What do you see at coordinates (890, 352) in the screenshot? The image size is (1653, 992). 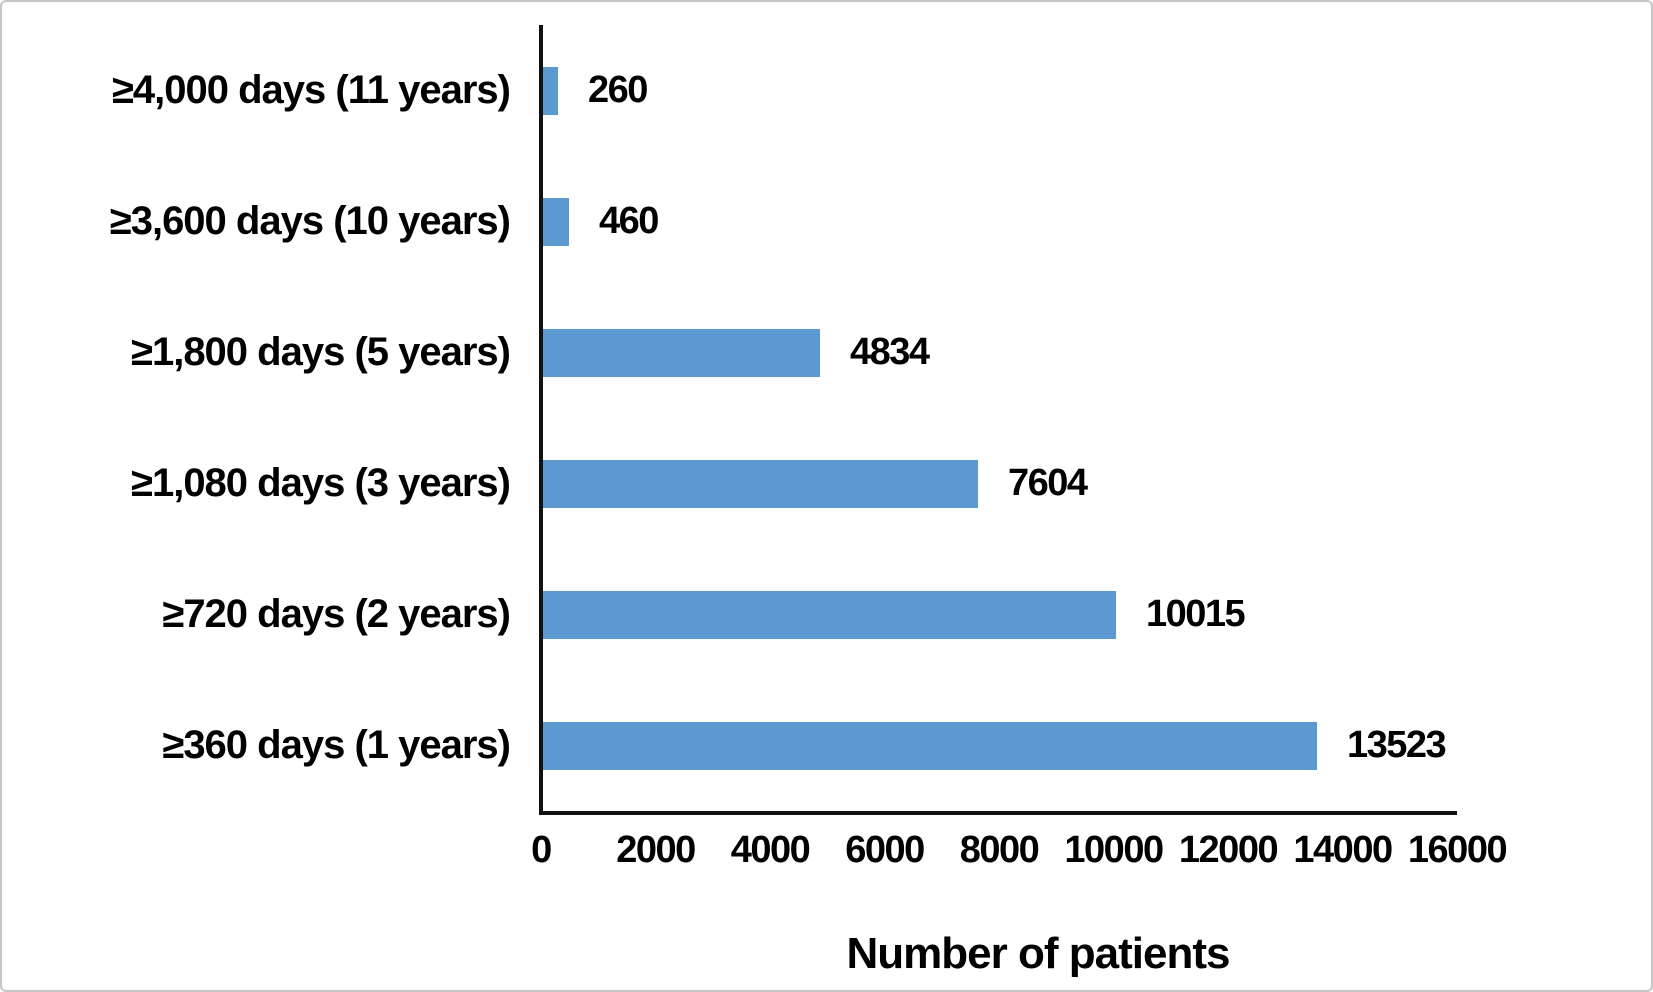 I see `value-label: 4834` at bounding box center [890, 352].